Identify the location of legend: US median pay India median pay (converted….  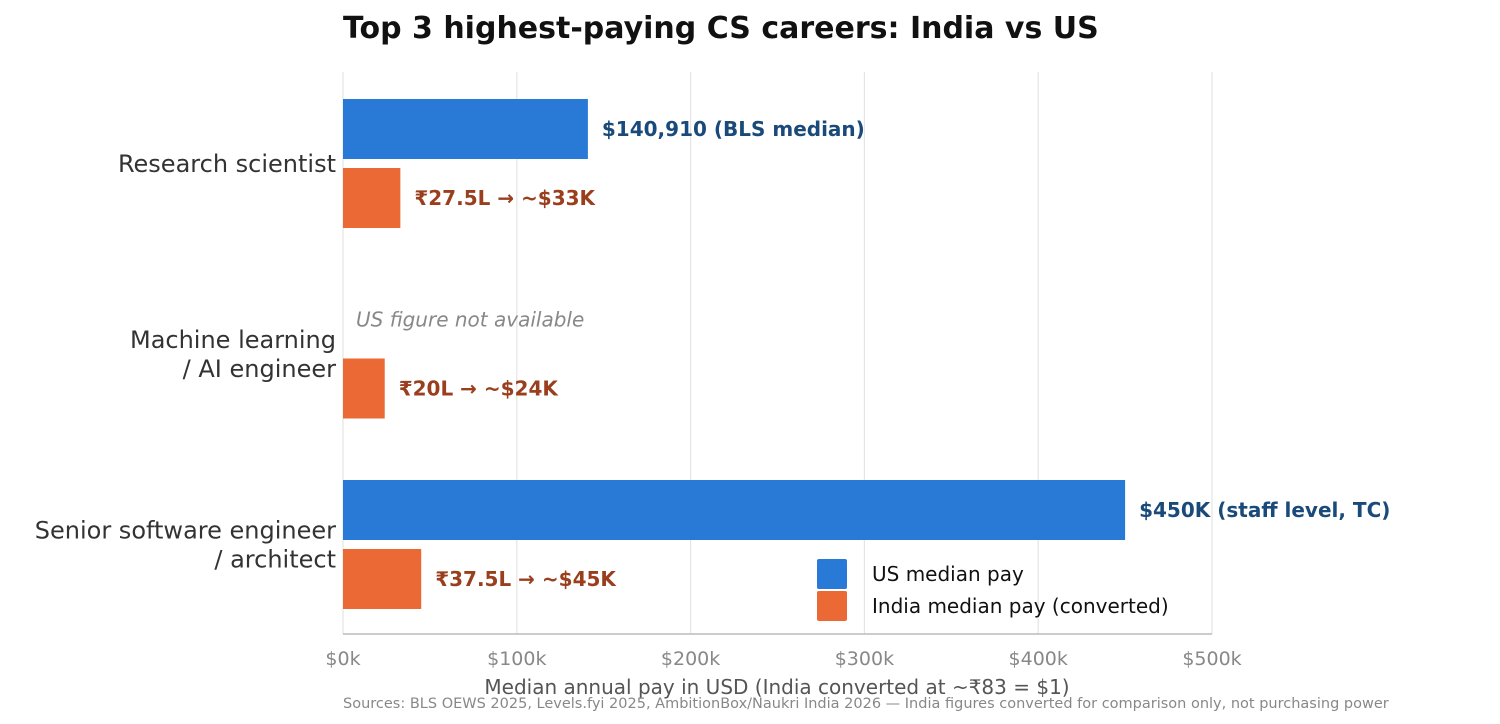
(993, 590).